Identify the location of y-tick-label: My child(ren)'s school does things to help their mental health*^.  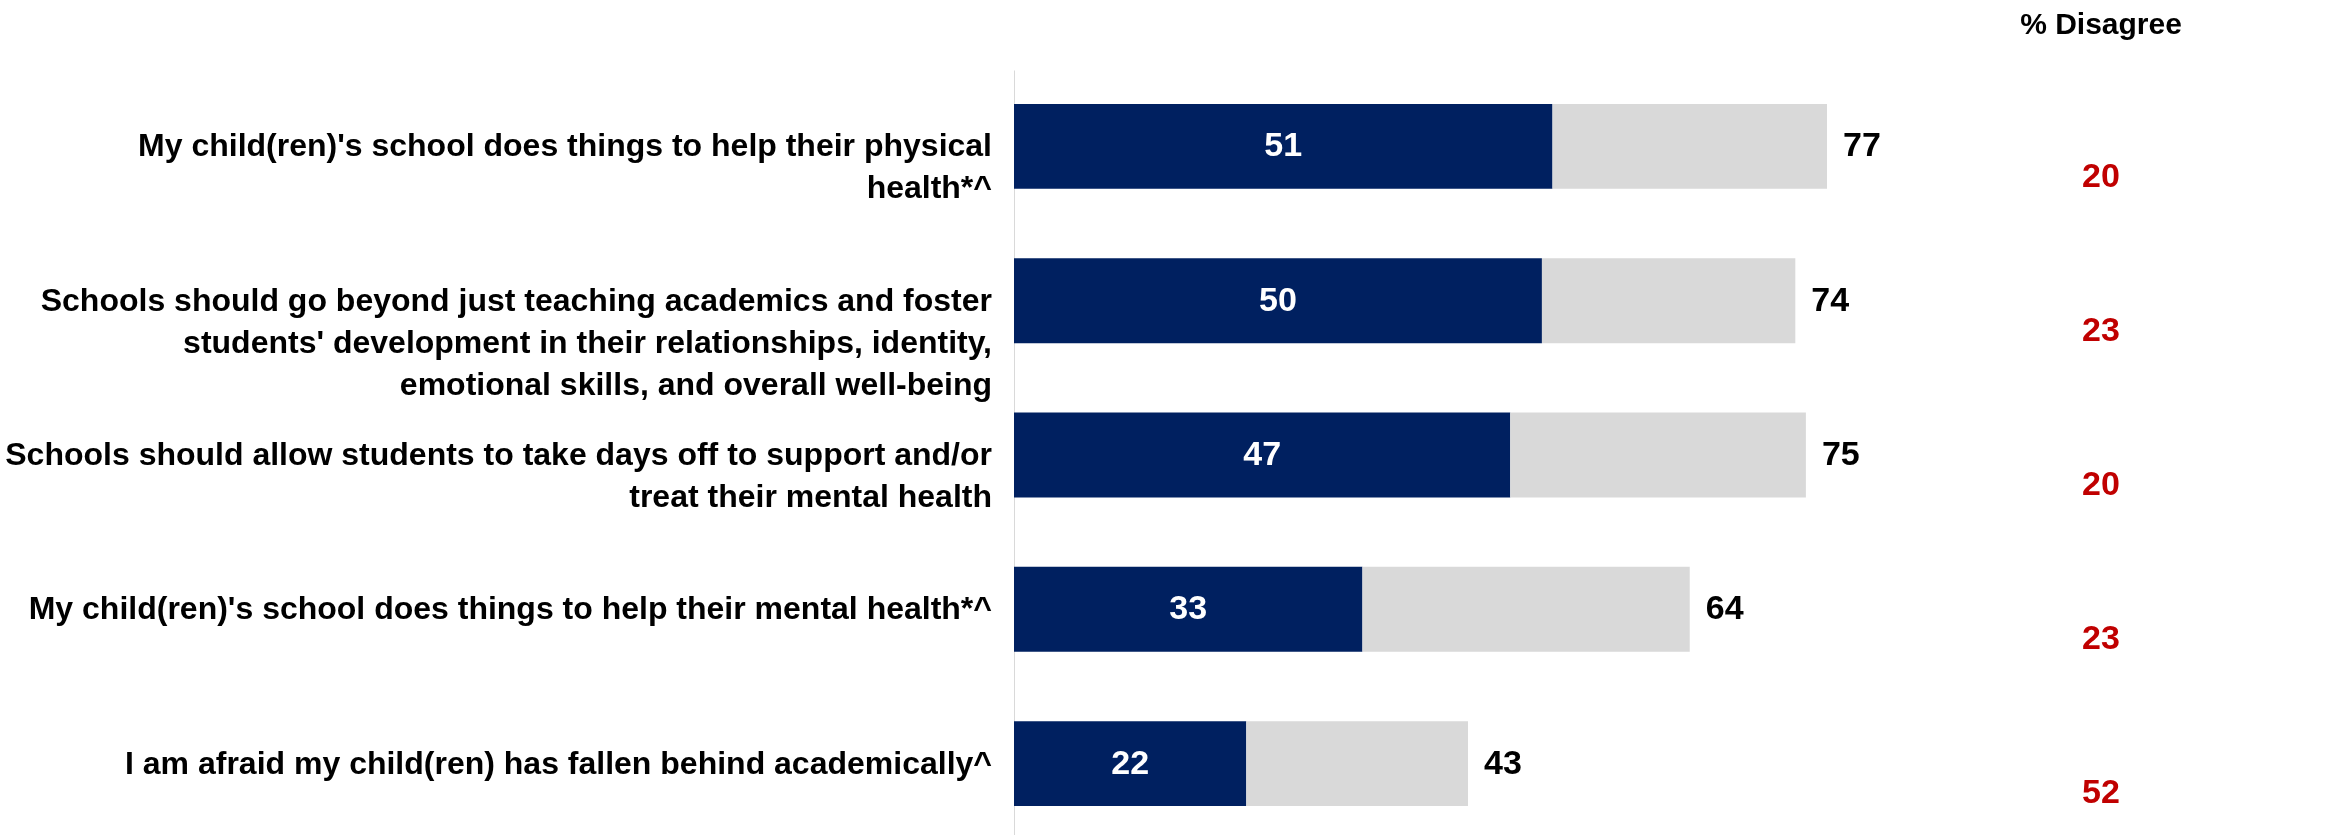
(510, 608).